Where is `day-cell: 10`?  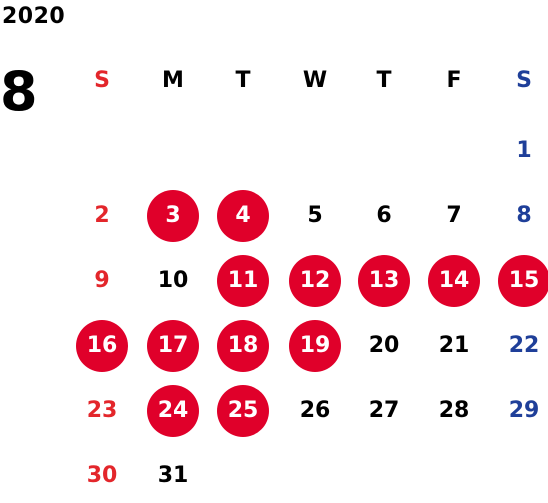 day-cell: 10 is located at coordinates (173, 280).